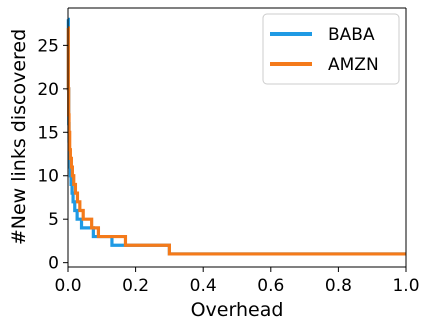  Describe the element at coordinates (237, 281) in the screenshot. I see `x-axis-ticks: 0.0 0.2 0.4 0.6 0.8 1.0` at that location.